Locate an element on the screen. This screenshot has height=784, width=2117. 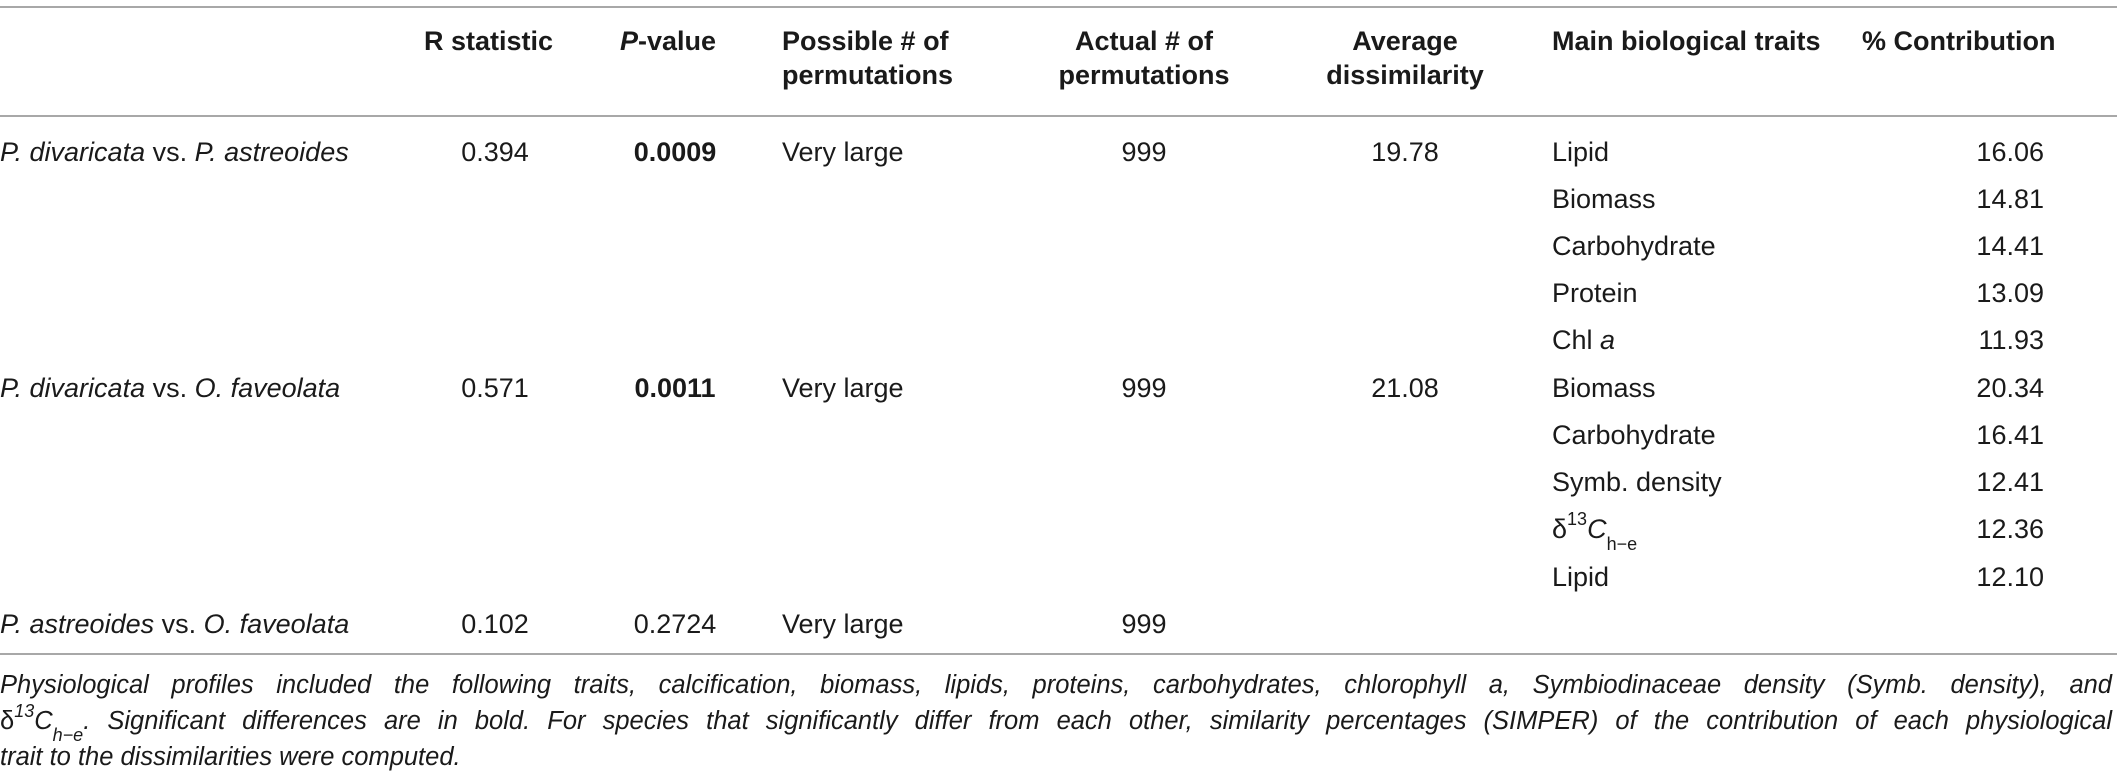
header-r-statistic: R statistic is located at coordinates (489, 41).